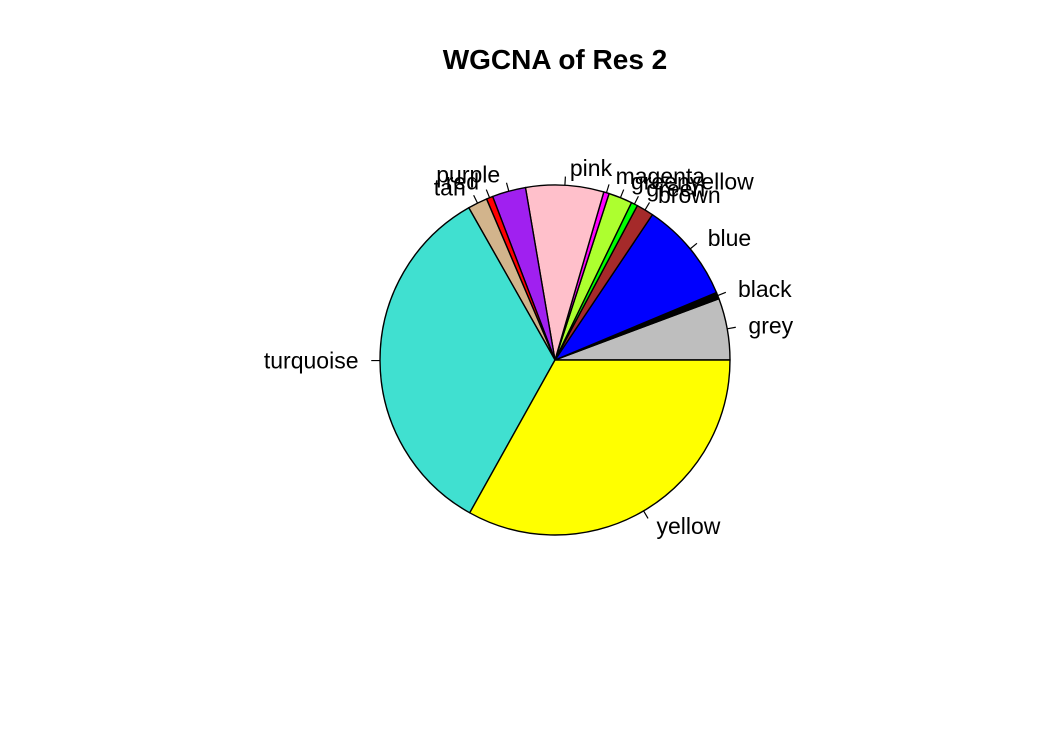 This screenshot has height=750, width=1050. Describe the element at coordinates (476, 199) in the screenshot. I see `pie-label-tick-tan` at that location.